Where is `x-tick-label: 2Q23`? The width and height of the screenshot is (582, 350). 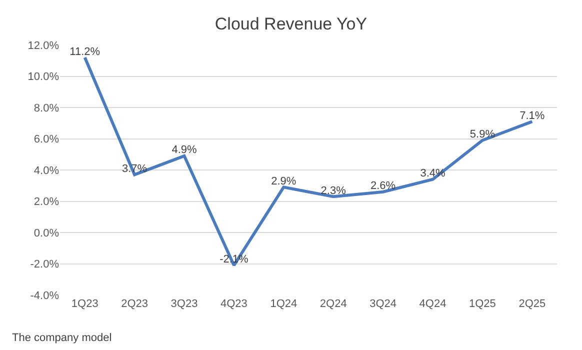
x-tick-label: 2Q23 is located at coordinates (134, 304).